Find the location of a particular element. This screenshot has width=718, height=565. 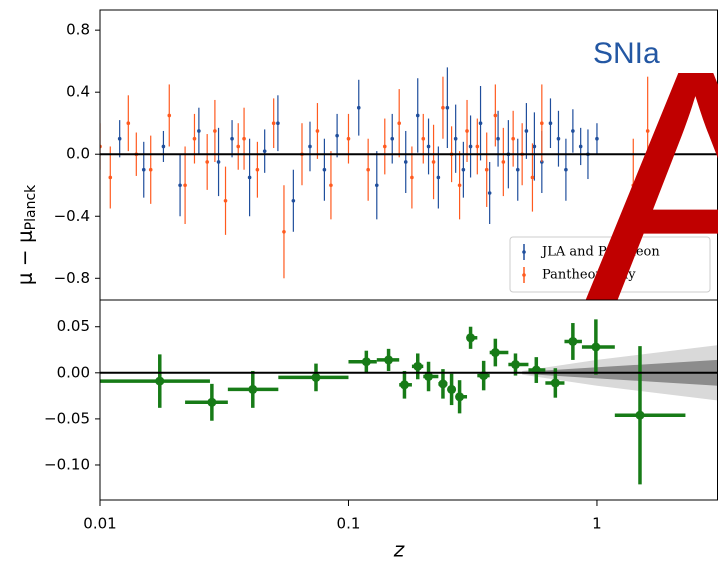

x-tick-label: 1 is located at coordinates (597, 524).